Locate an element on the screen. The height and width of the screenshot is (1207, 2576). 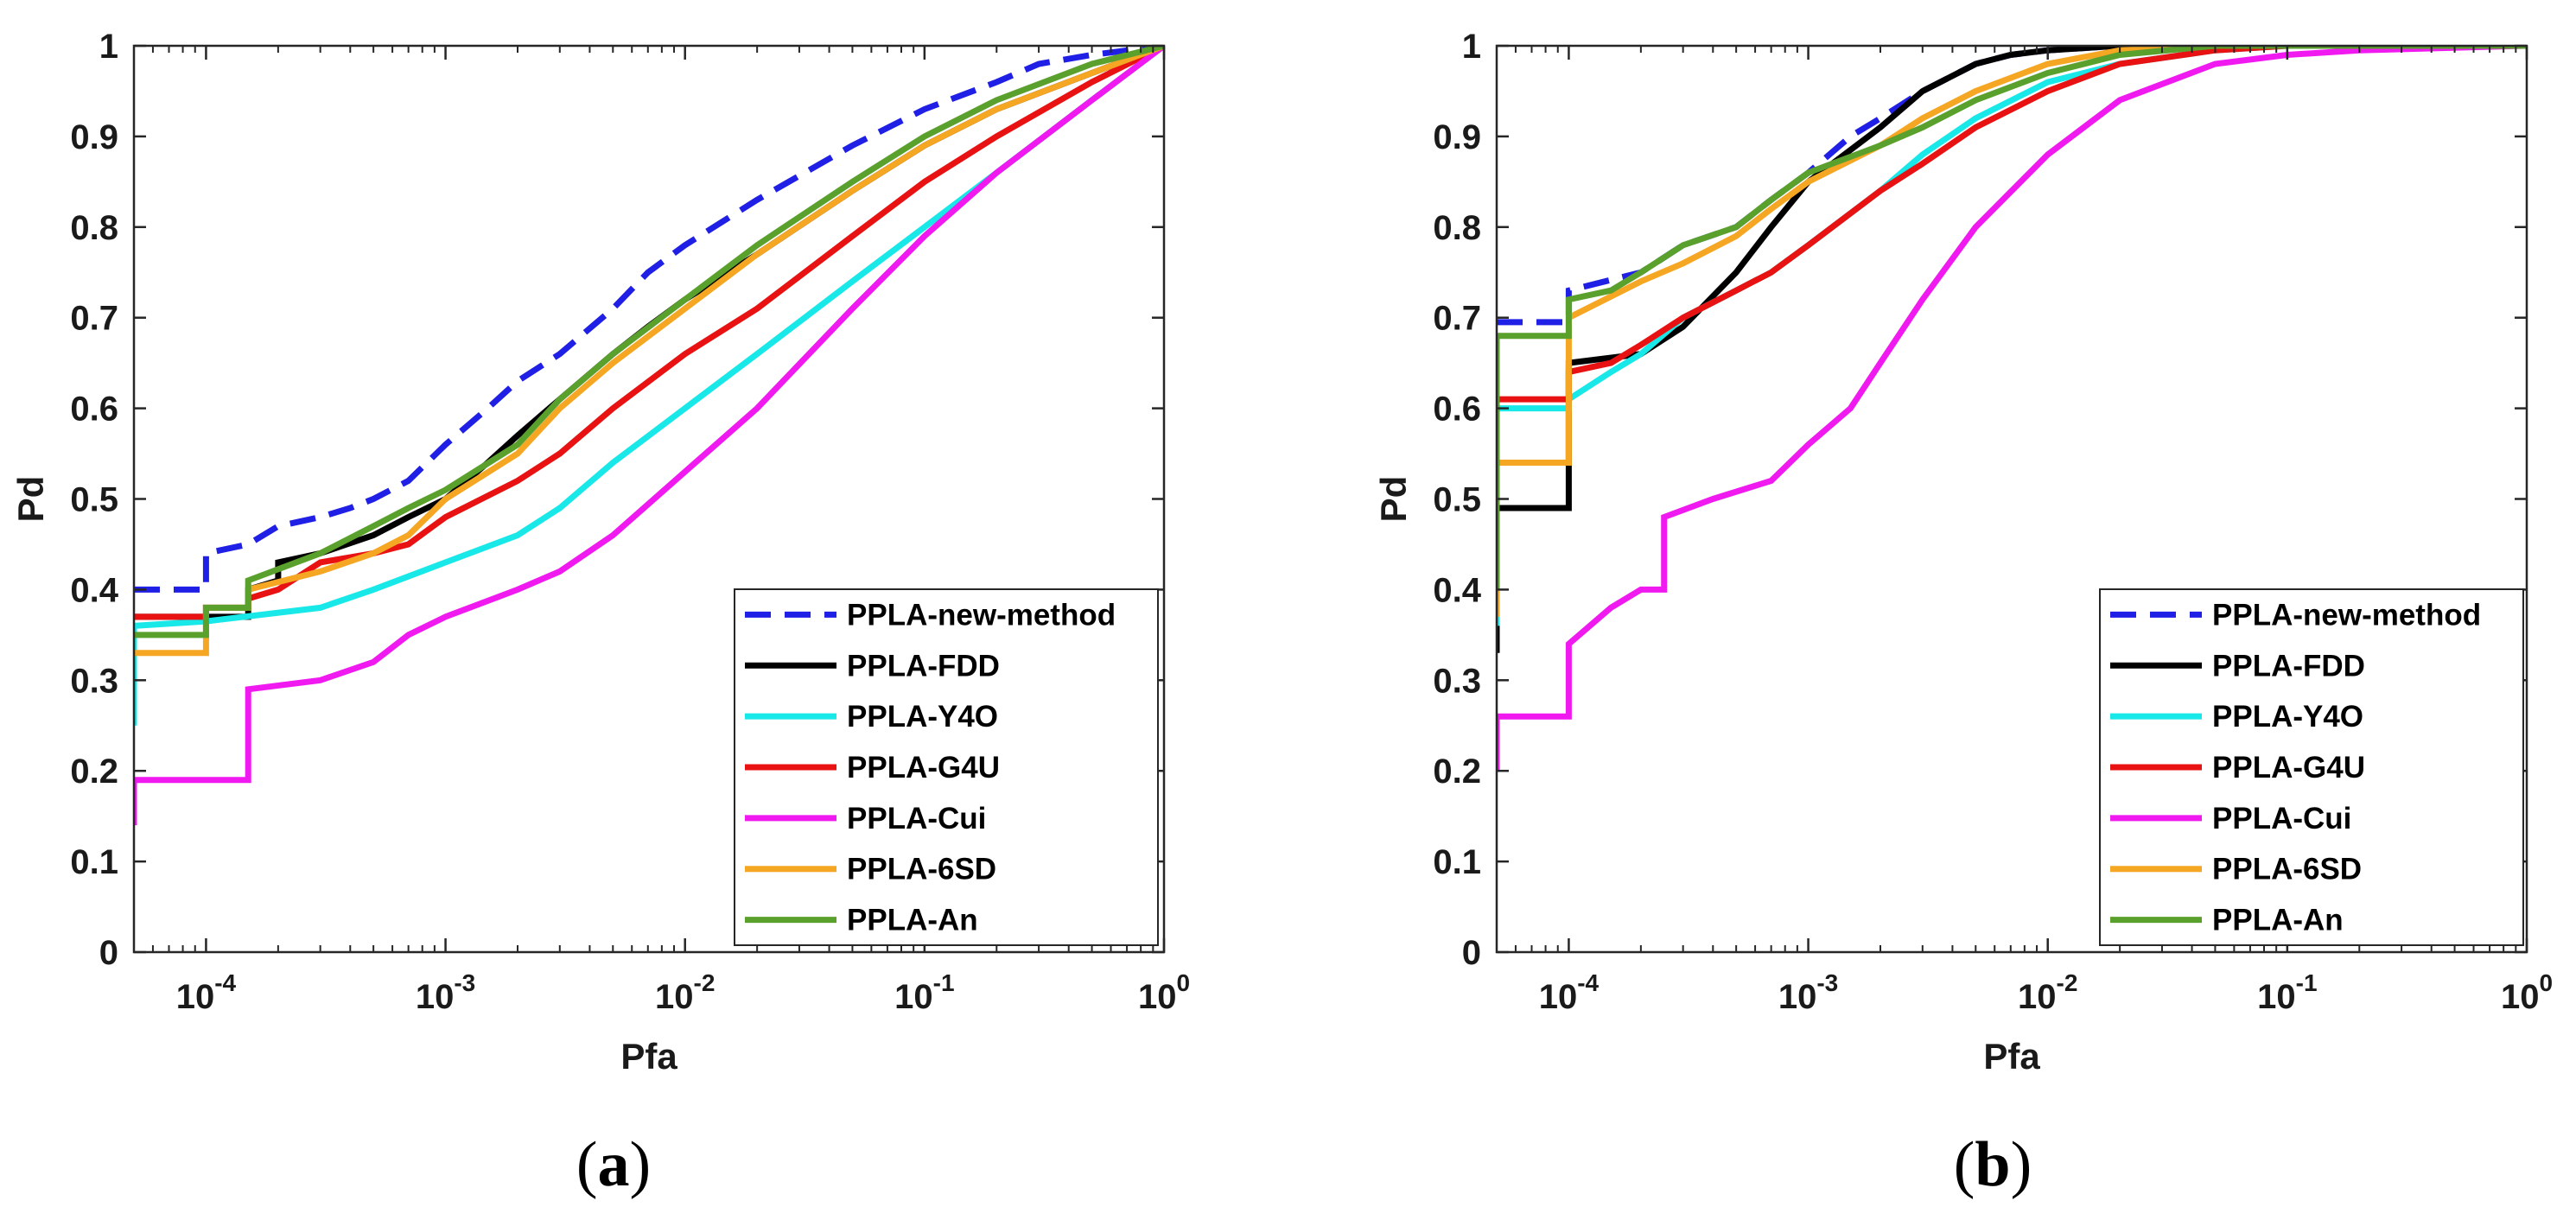
caption-letter: a is located at coordinates (614, 1164).